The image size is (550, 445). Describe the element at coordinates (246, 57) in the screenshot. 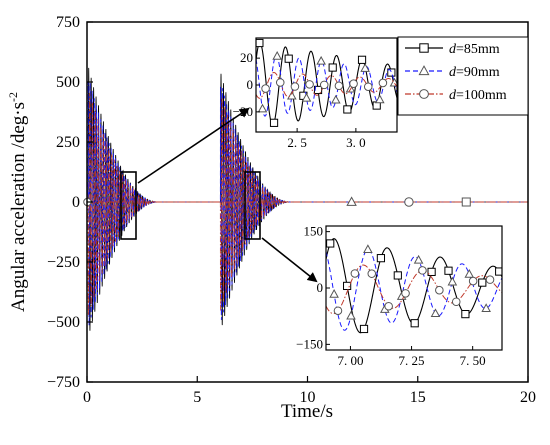

I see `inset-y-tick-label: 20` at that location.